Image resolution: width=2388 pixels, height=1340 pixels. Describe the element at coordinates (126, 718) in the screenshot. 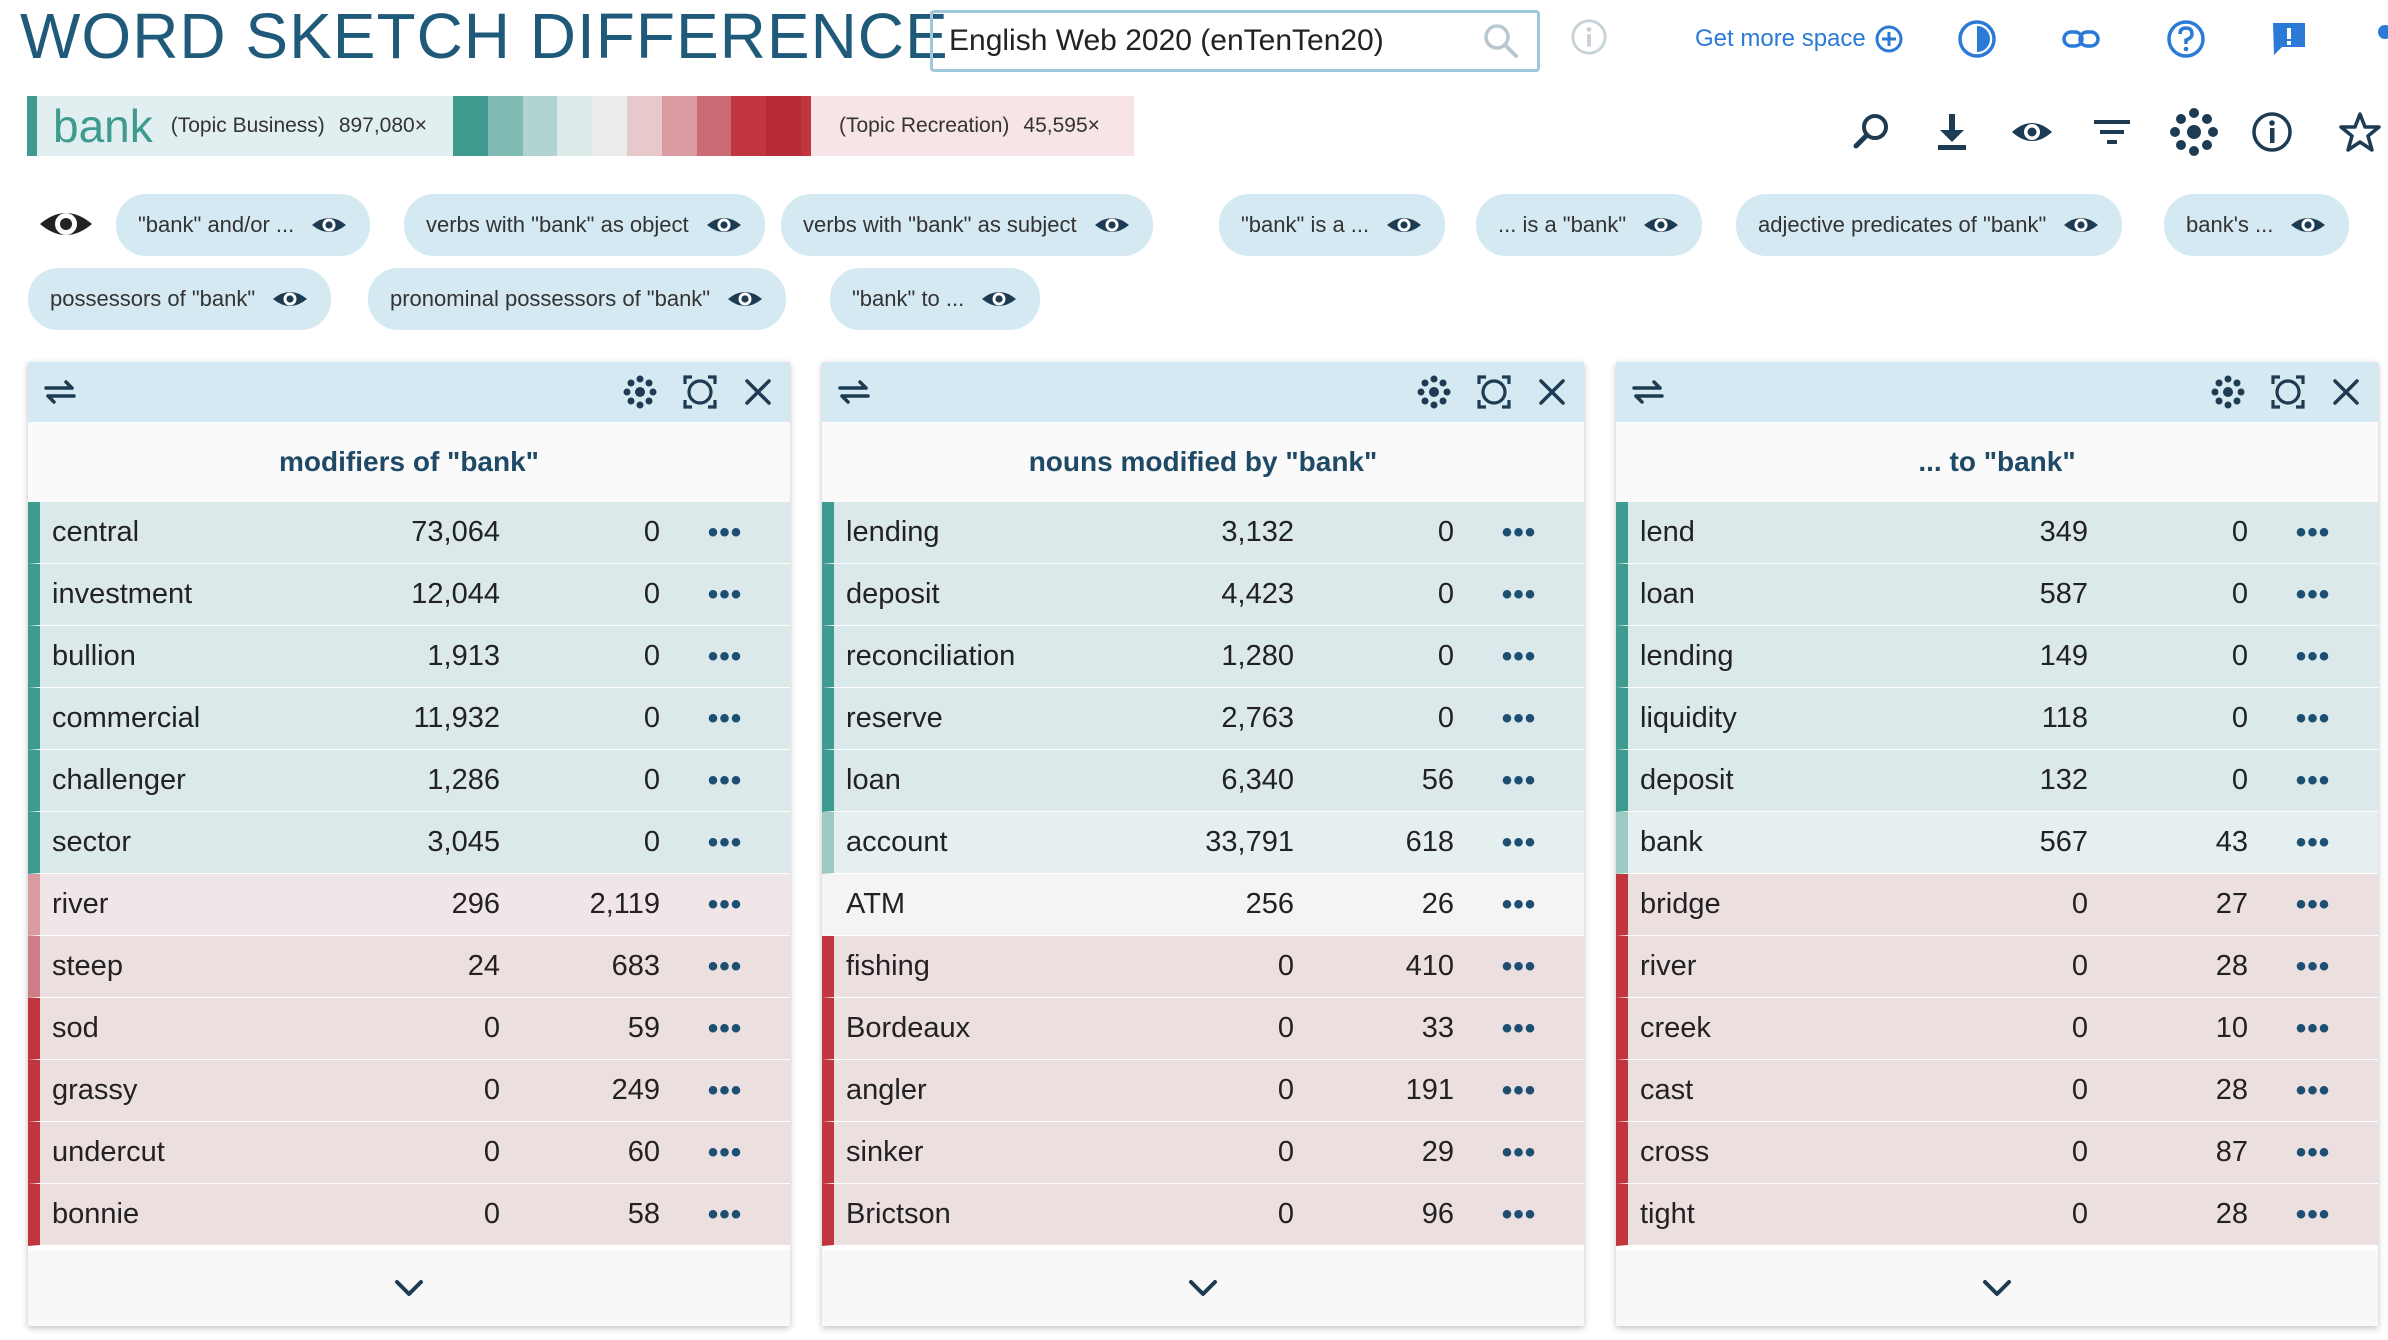

I see `collocate-word: commercial` at that location.